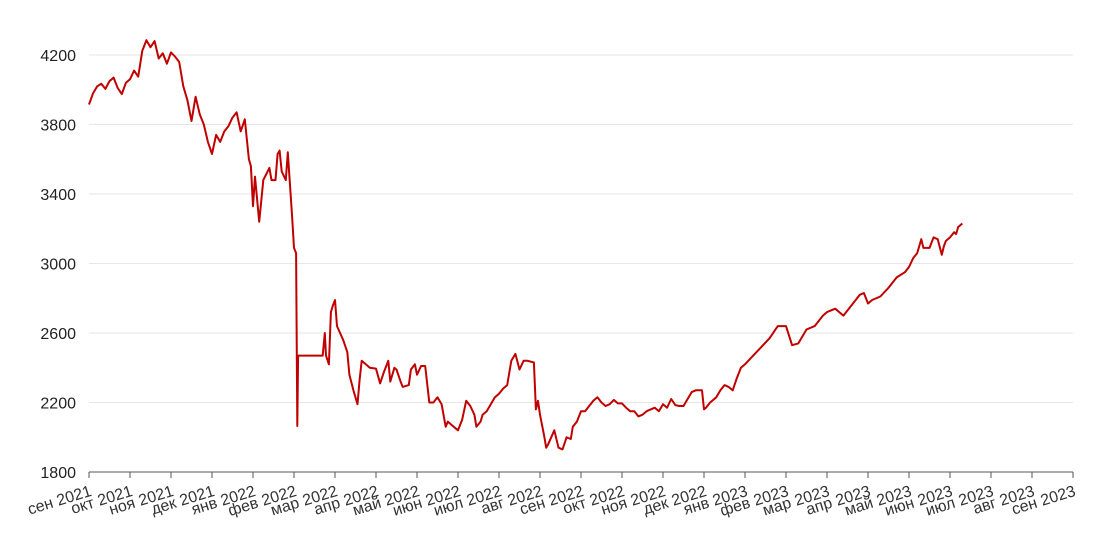 The image size is (1100, 553). I want to click on y-tick-label: 3000, so click(58, 265).